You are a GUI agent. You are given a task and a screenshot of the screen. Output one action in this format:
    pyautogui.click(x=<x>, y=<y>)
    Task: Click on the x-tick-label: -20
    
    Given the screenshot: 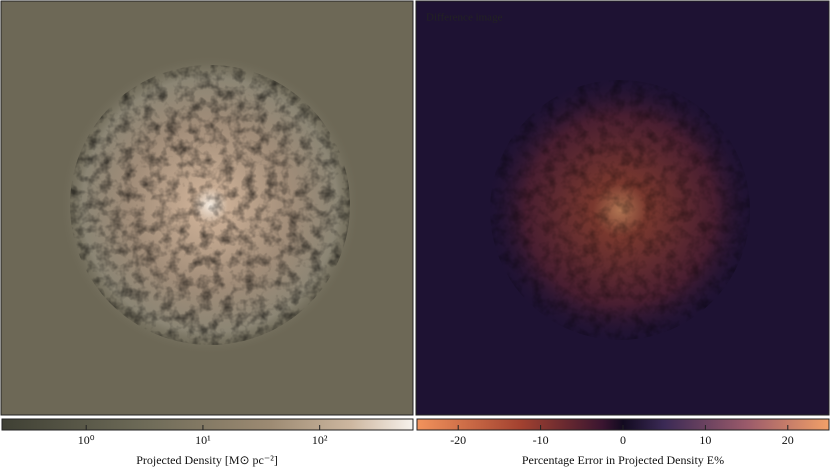 What is the action you would take?
    pyautogui.click(x=458, y=440)
    